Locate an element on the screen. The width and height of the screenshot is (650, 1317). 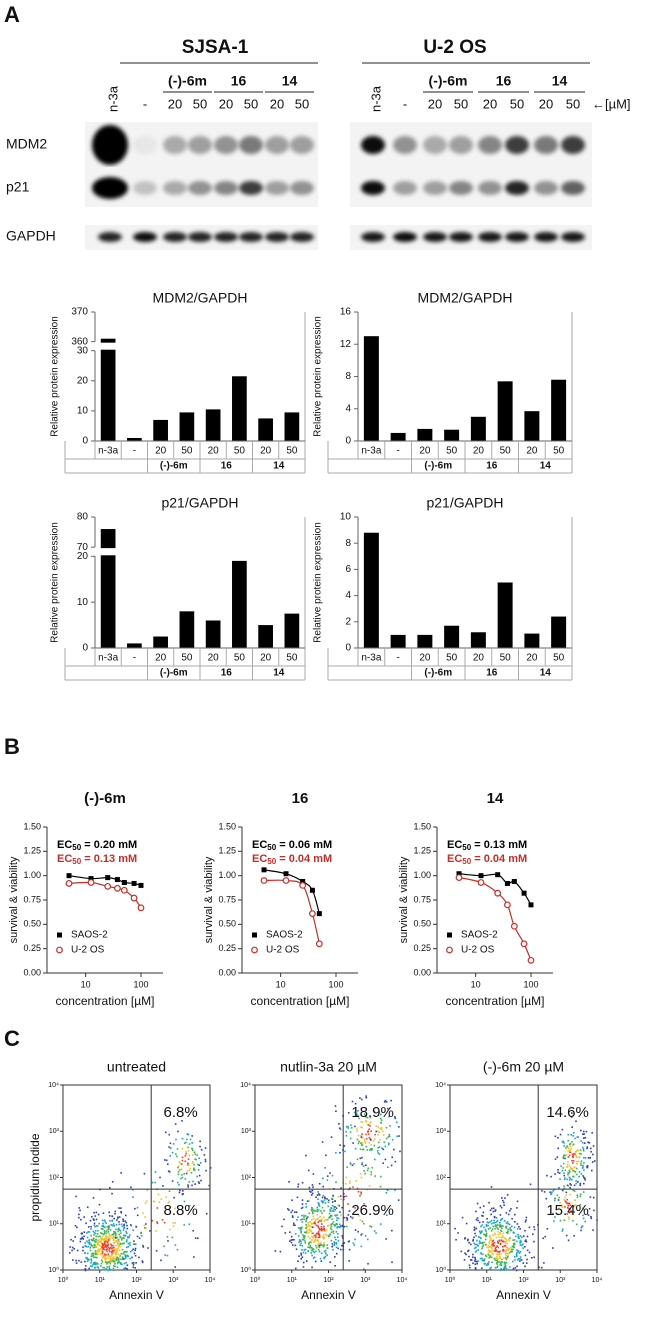
y-tick-label: 10⁴ is located at coordinates (440, 1085).